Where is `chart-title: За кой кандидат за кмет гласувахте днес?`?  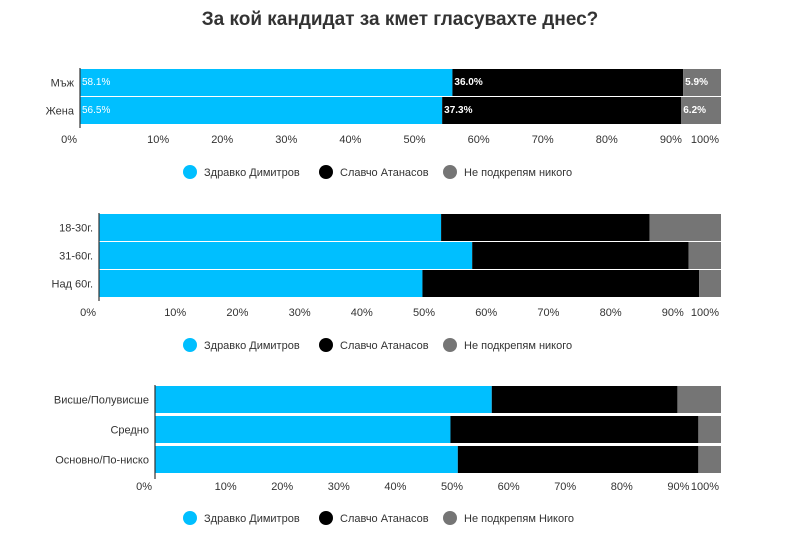 chart-title: За кой кандидат за кмет гласувахте днес? is located at coordinates (400, 19).